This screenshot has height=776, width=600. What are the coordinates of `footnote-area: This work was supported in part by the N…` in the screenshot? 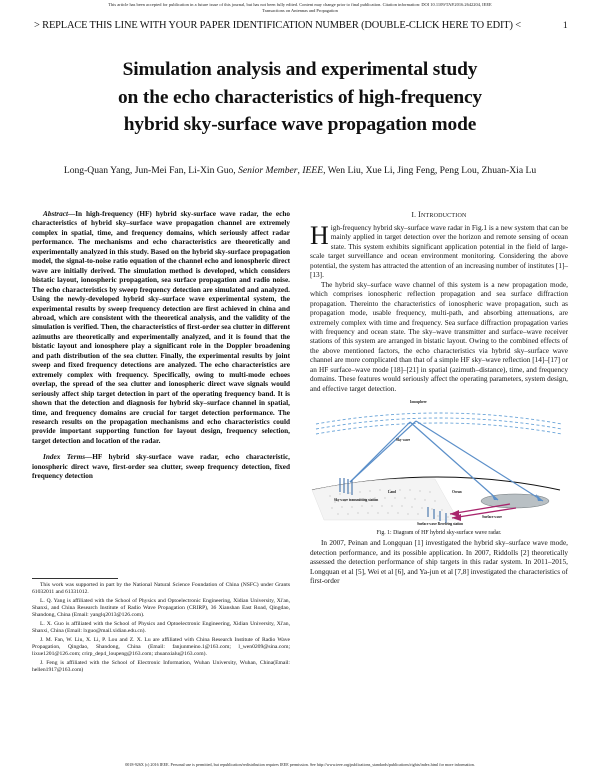 It's located at (161, 627).